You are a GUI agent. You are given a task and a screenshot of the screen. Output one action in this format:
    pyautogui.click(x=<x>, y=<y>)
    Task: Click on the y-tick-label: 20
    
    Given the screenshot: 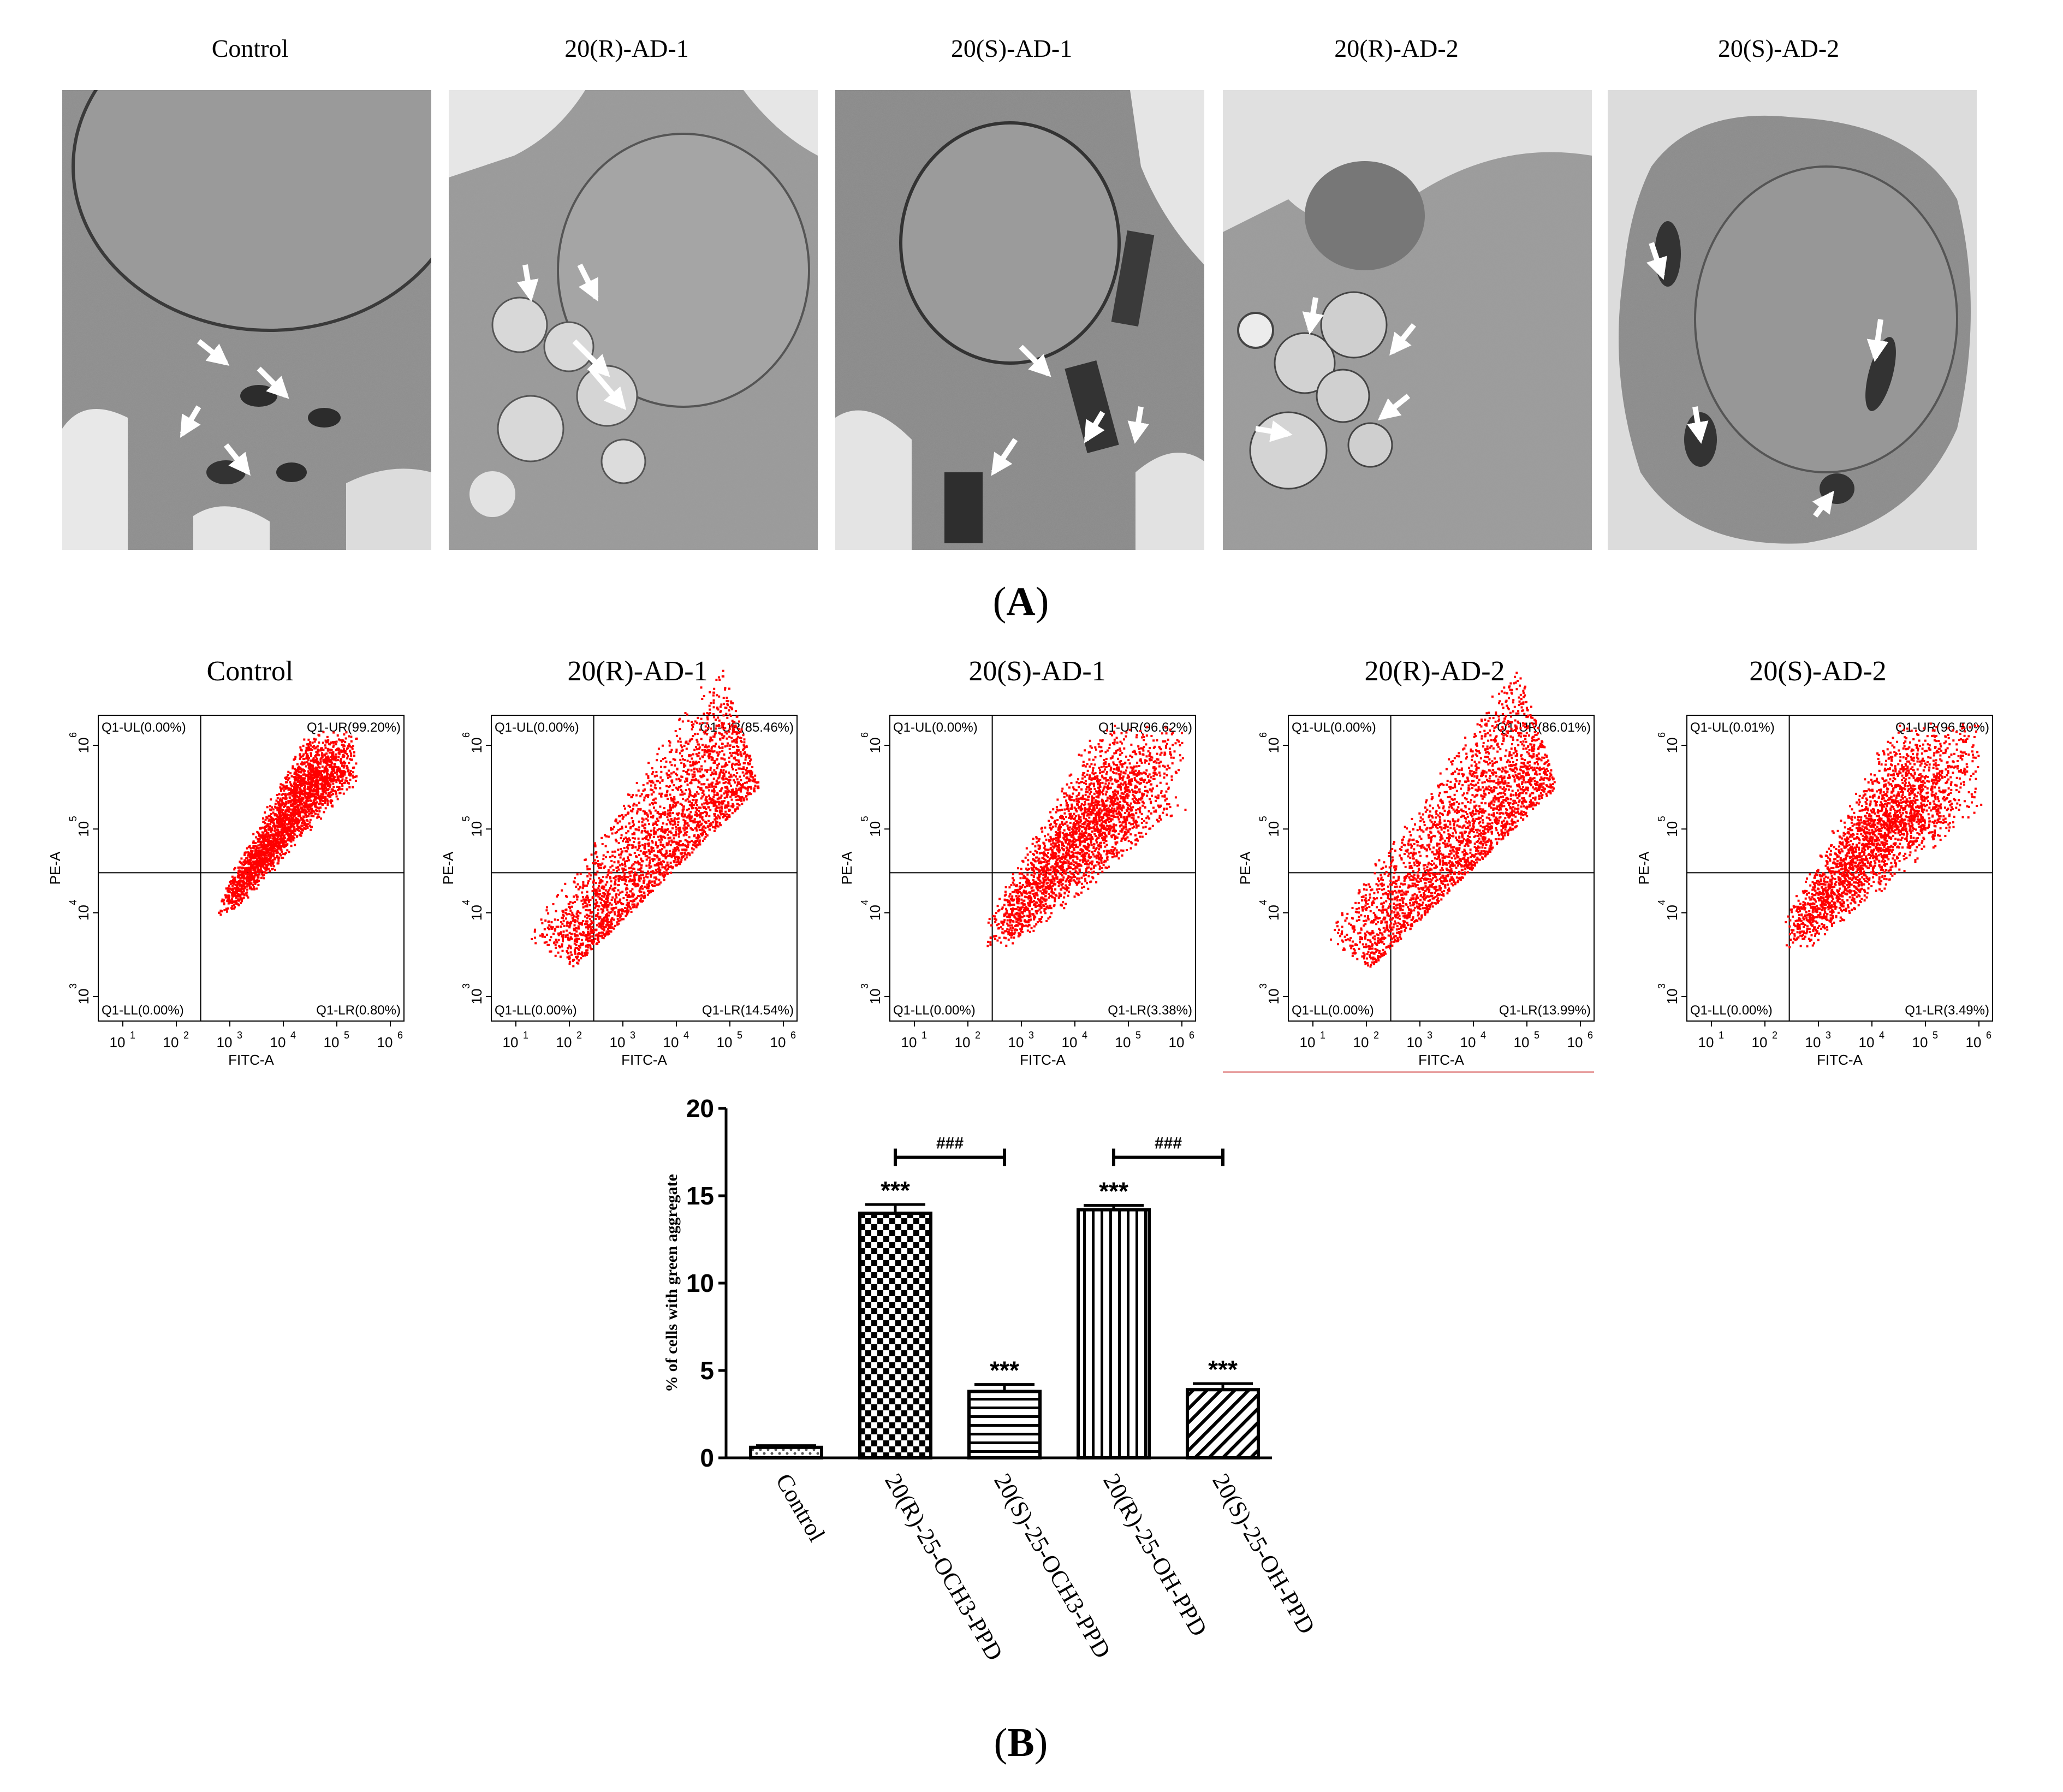 What is the action you would take?
    pyautogui.click(x=700, y=1108)
    